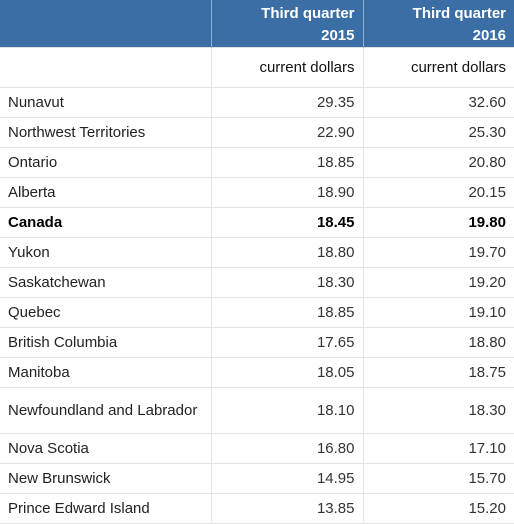 This screenshot has height=524, width=514. Describe the element at coordinates (106, 342) in the screenshot. I see `region-cell: British Columbia` at that location.